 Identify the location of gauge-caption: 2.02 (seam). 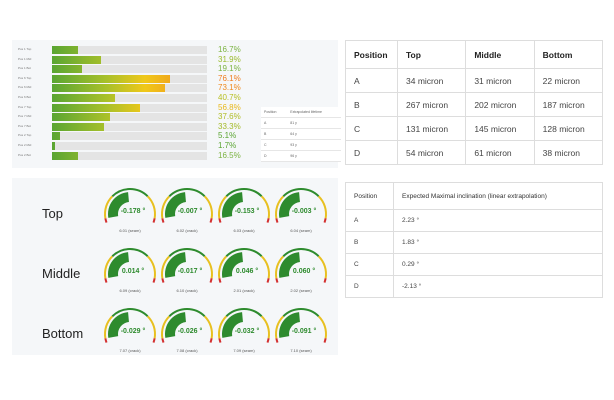
(301, 290).